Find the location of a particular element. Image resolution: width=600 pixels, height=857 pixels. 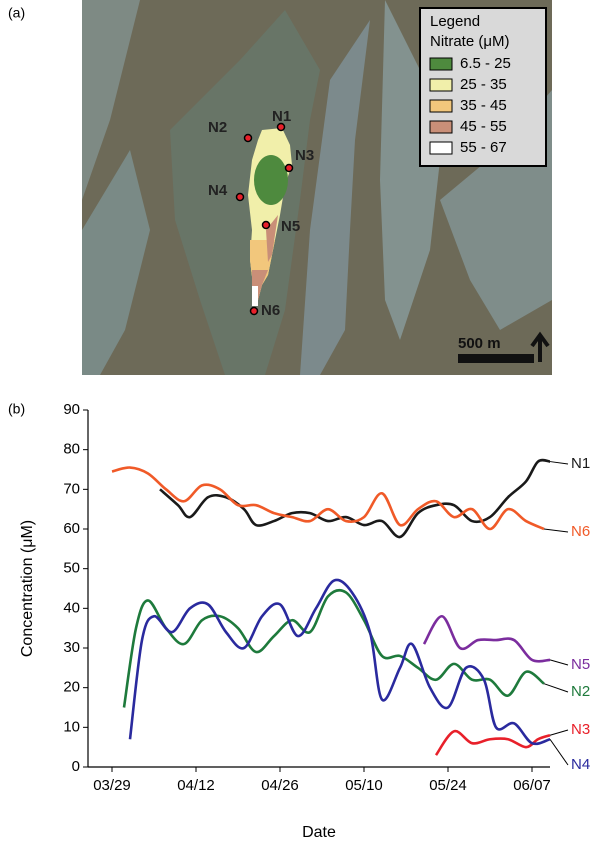

y-tick-label: 90 is located at coordinates (71, 409).